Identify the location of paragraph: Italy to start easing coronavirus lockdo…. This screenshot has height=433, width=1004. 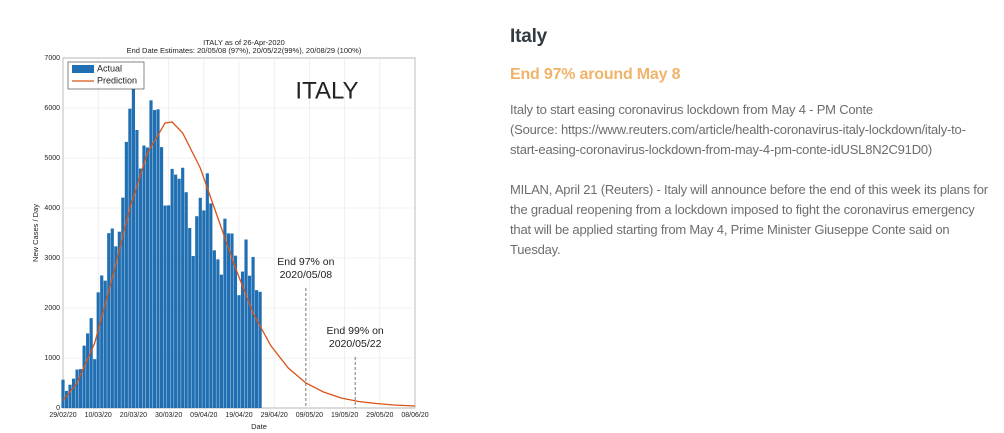
(749, 130).